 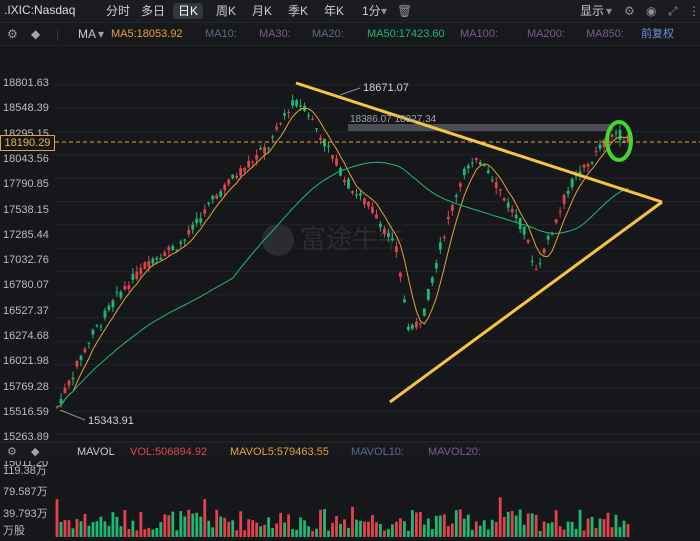 What do you see at coordinates (72, 415) in the screenshot?
I see `low-pointer` at bounding box center [72, 415].